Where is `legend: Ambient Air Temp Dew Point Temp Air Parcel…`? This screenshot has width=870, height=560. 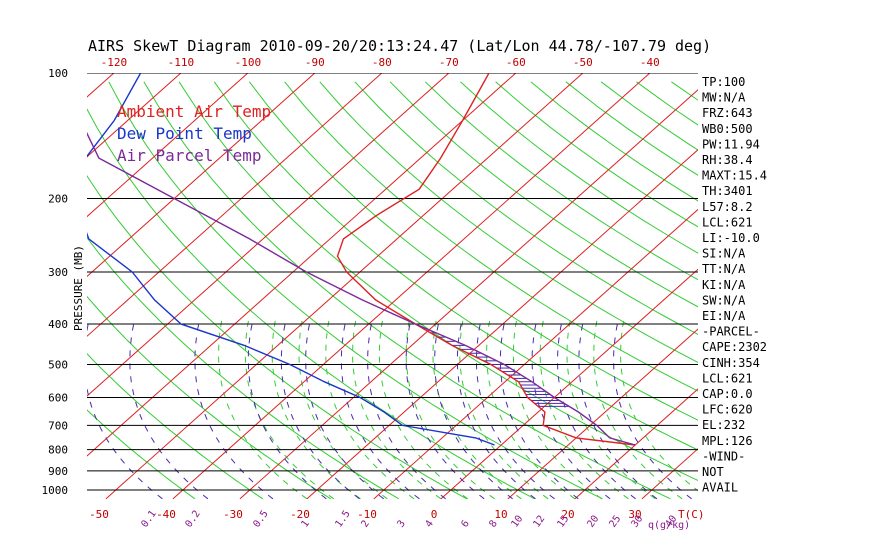
legend: Ambient Air Temp Dew Point Temp Air Parcel… is located at coordinates (194, 133).